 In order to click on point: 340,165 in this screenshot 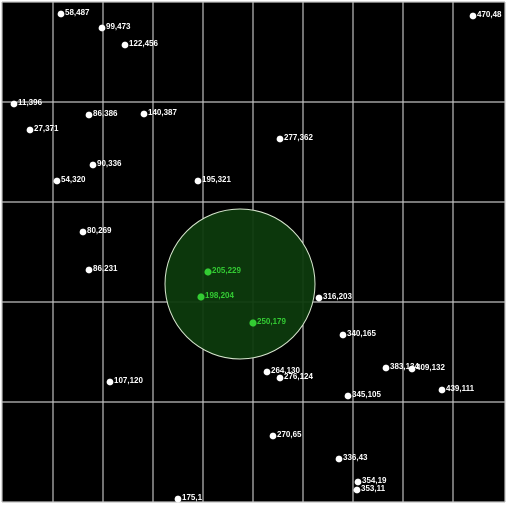, I will do `click(358, 334)`.